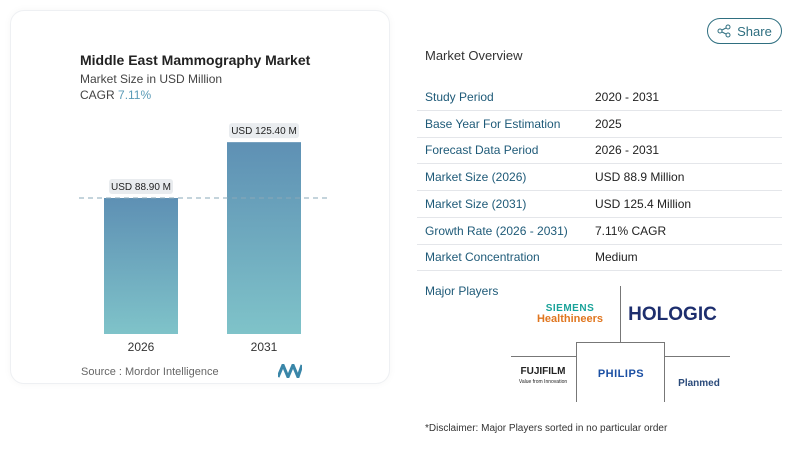  What do you see at coordinates (290, 371) in the screenshot?
I see `mordor-logo-icon` at bounding box center [290, 371].